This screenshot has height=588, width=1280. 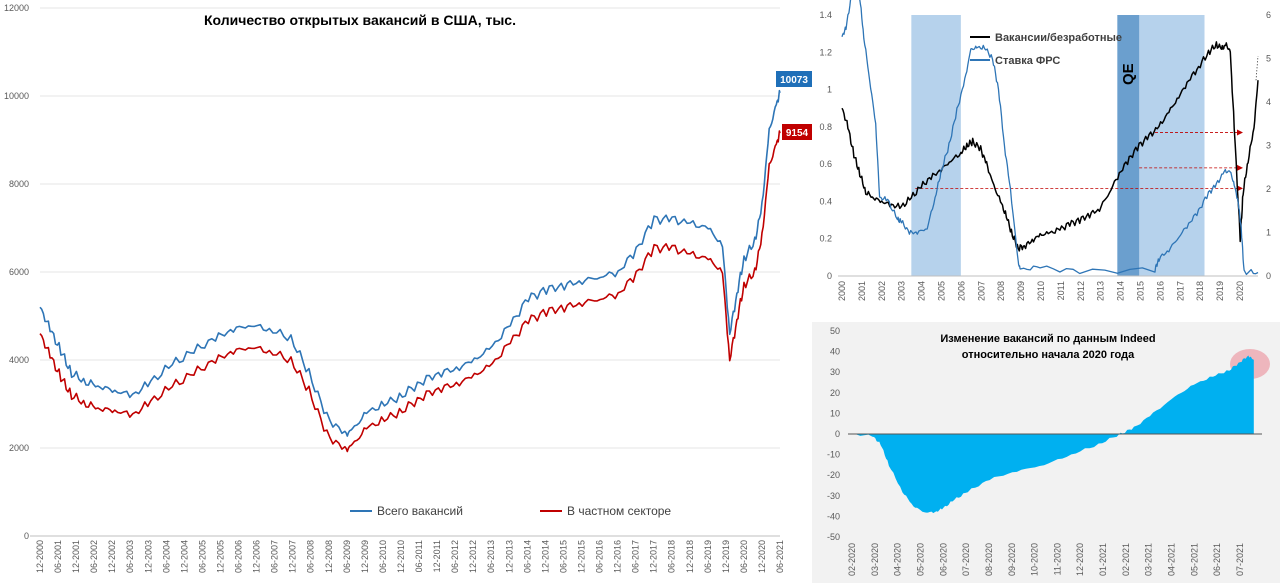 I want to click on br-y-tick-labels: 50 40 30 20 10 0 -10 -20 -30 -40 -50, so click(x=833, y=434).